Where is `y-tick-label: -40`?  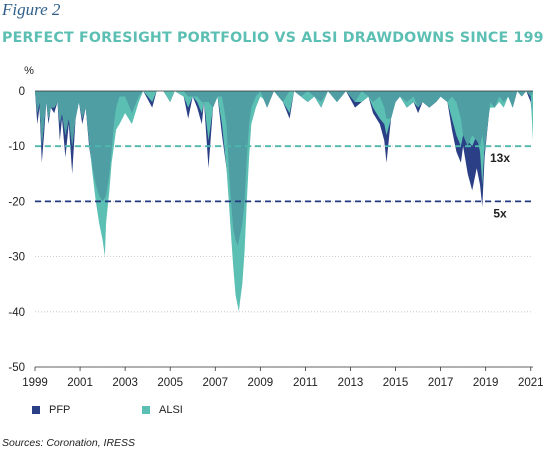 y-tick-label: -40 is located at coordinates (16, 313).